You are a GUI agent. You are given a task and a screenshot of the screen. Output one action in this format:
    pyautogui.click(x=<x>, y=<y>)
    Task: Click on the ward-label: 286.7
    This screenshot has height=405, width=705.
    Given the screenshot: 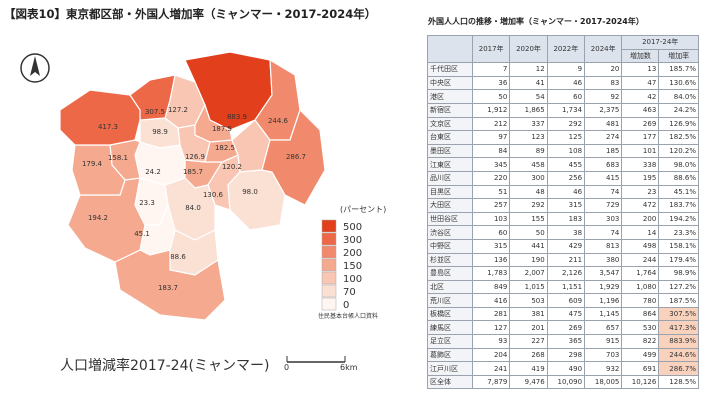 What is the action you would take?
    pyautogui.click(x=296, y=157)
    